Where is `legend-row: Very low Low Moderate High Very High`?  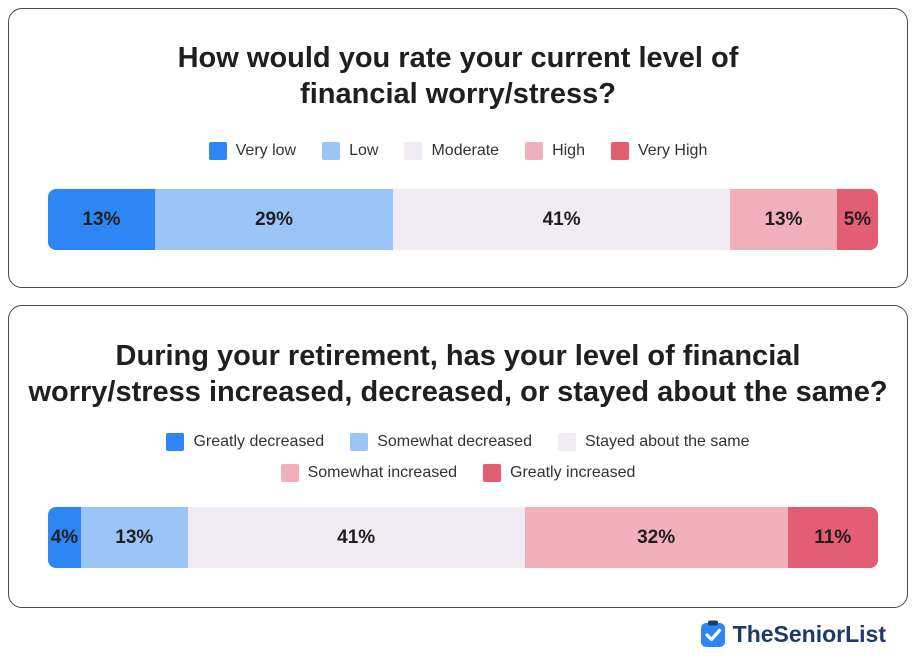
legend-row: Very low Low Moderate High Very High is located at coordinates (458, 150).